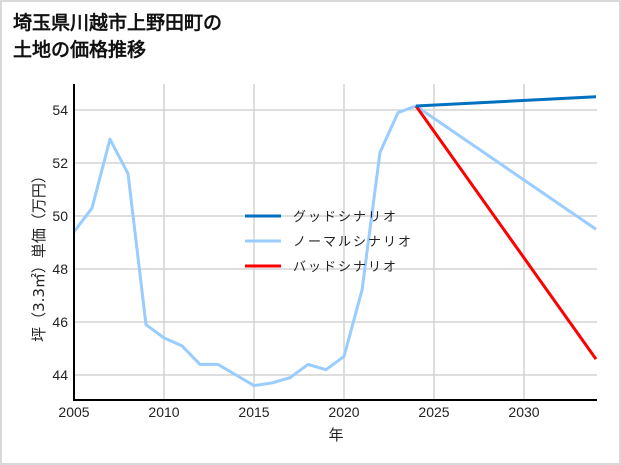  Describe the element at coordinates (345, 267) in the screenshot. I see `legend-label: バッドシナリオ` at that location.